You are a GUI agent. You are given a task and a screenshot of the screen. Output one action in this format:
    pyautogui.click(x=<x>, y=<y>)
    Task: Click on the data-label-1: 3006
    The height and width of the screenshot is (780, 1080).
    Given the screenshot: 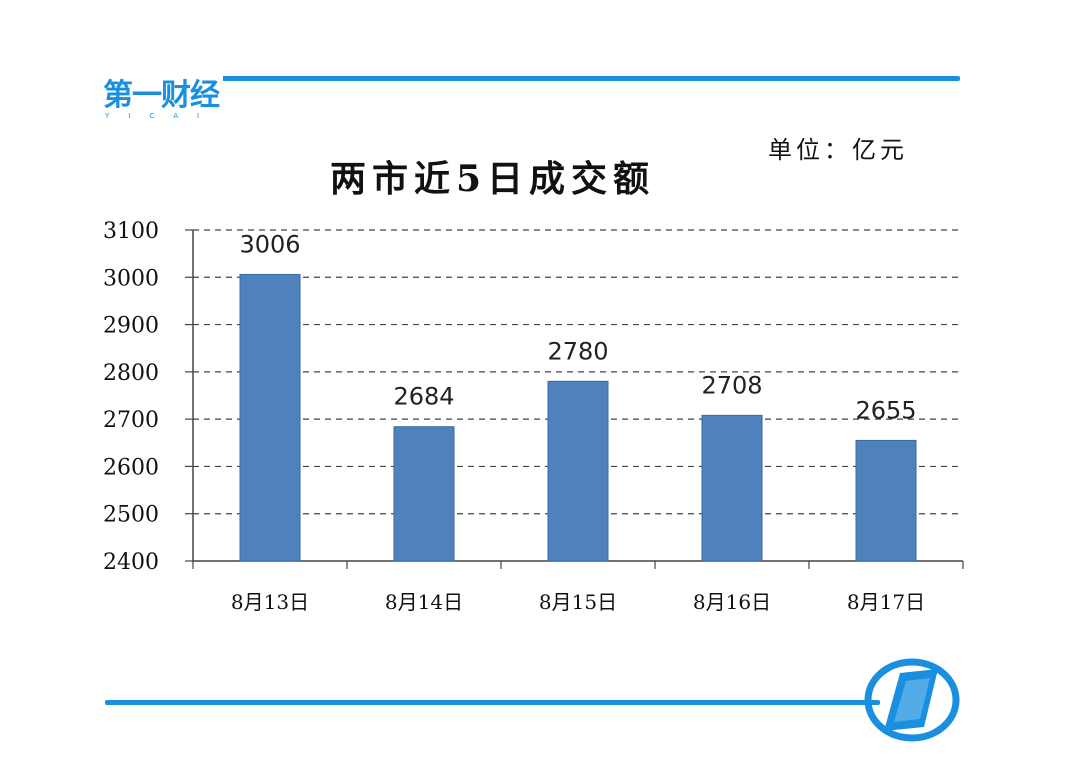 What is the action you would take?
    pyautogui.click(x=269, y=244)
    